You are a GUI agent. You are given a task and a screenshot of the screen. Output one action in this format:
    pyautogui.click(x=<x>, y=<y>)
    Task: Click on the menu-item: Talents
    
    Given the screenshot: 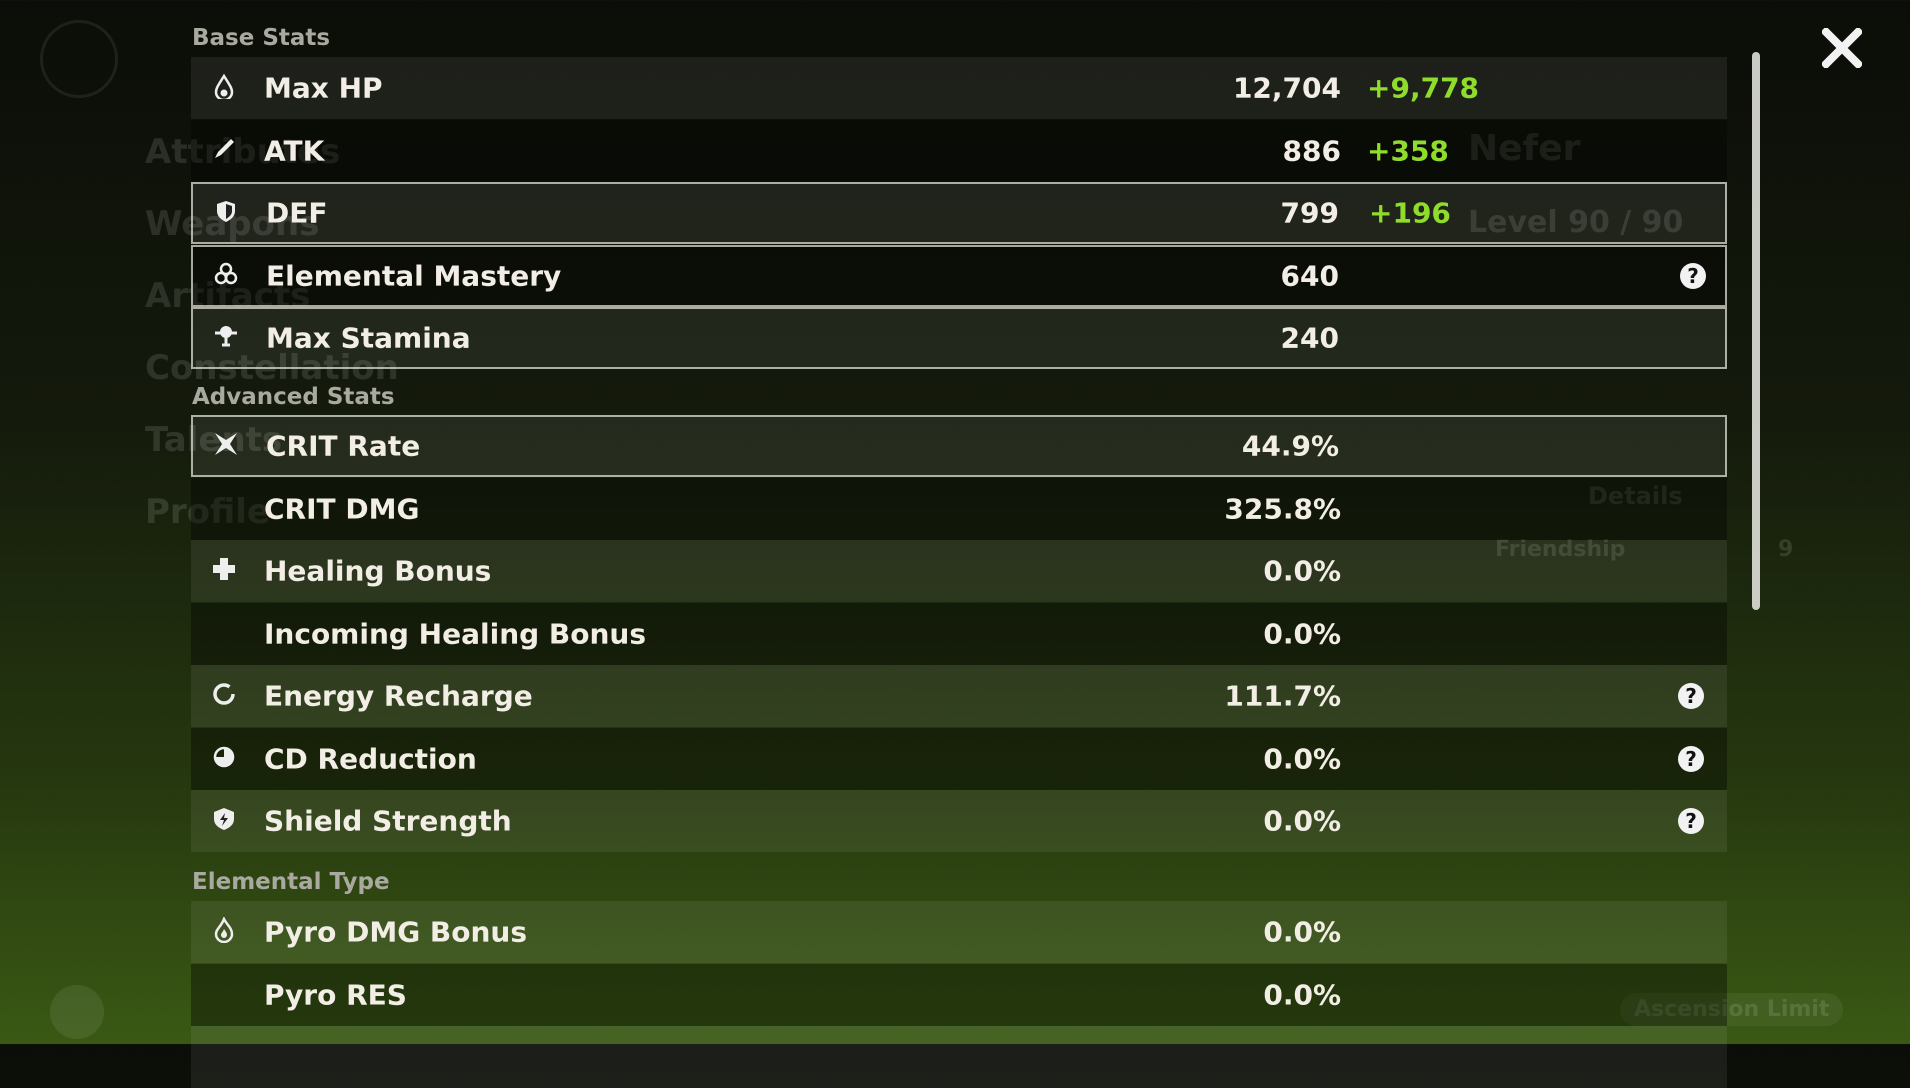 What is the action you would take?
    pyautogui.click(x=214, y=440)
    